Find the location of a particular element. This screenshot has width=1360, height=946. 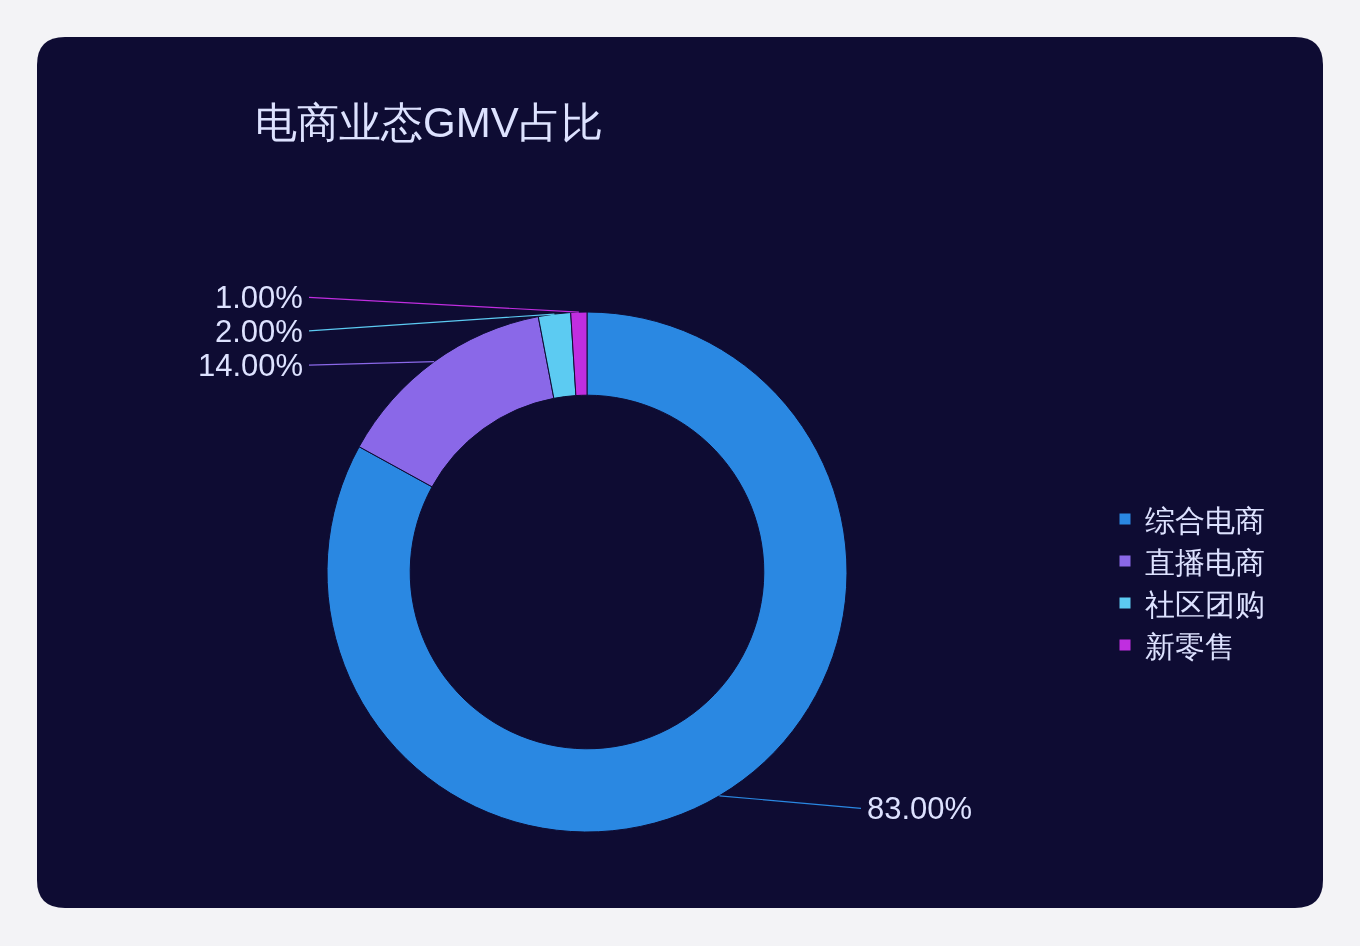

data-label: 14.00% is located at coordinates (251, 365).